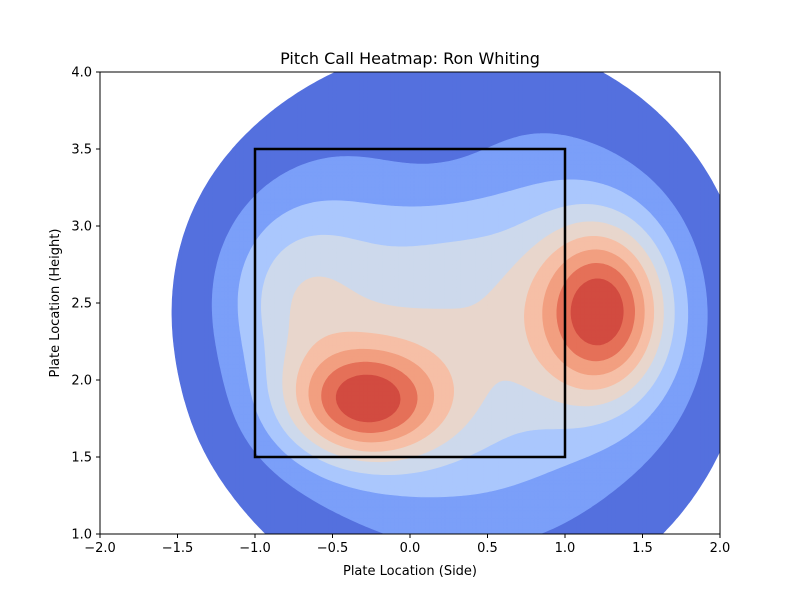 The image size is (800, 600). I want to click on x-tick-label: −2.0, so click(100, 548).